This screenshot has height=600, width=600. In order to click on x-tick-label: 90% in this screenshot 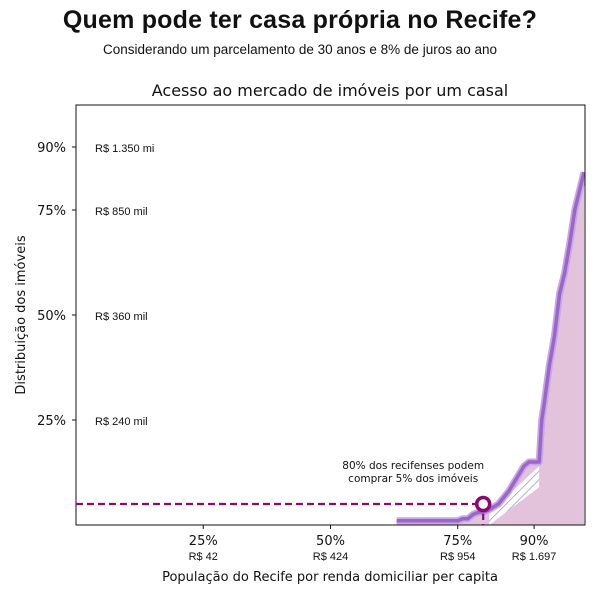, I will do `click(534, 541)`.